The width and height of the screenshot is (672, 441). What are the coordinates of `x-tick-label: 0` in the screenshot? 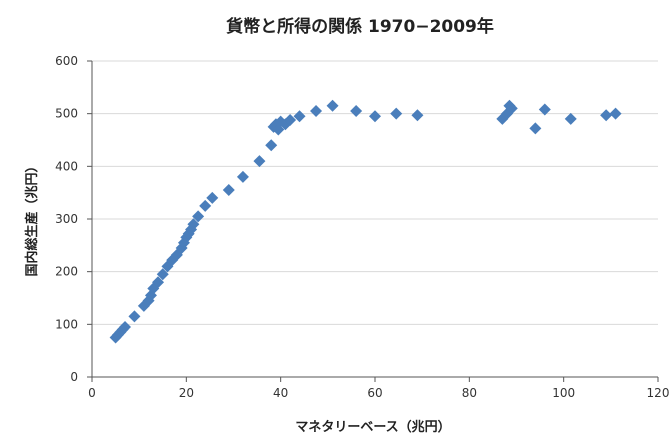 It's located at (92, 393).